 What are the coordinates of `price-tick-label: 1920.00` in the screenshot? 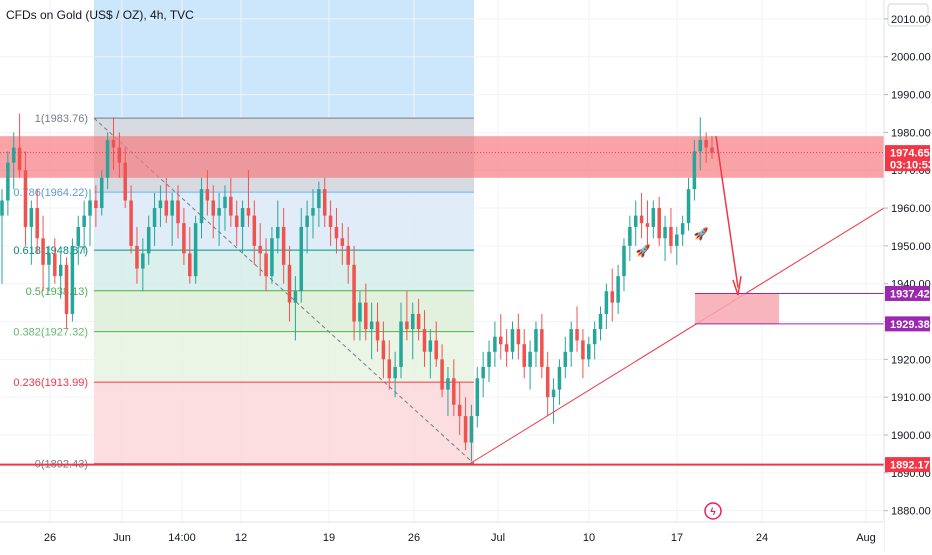 It's located at (911, 360).